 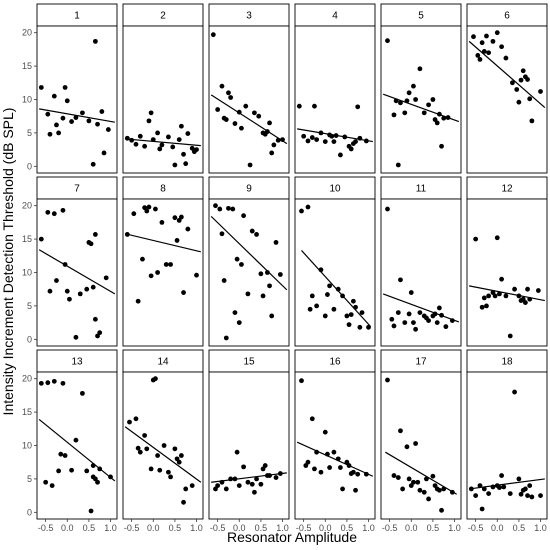 What do you see at coordinates (421, 441) in the screenshot?
I see `facet-panel-17: 17 -0.5 0.0 0.5 1.0` at bounding box center [421, 441].